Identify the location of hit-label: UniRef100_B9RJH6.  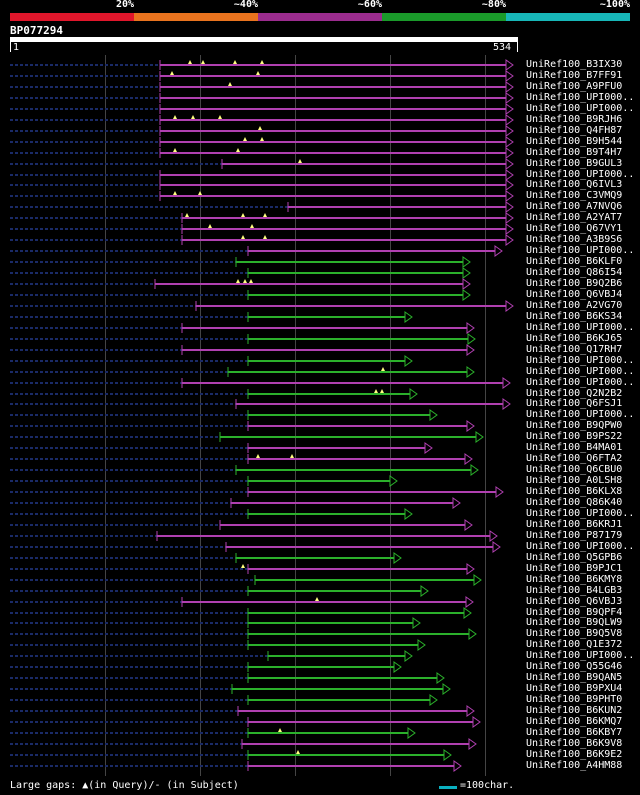
(574, 119).